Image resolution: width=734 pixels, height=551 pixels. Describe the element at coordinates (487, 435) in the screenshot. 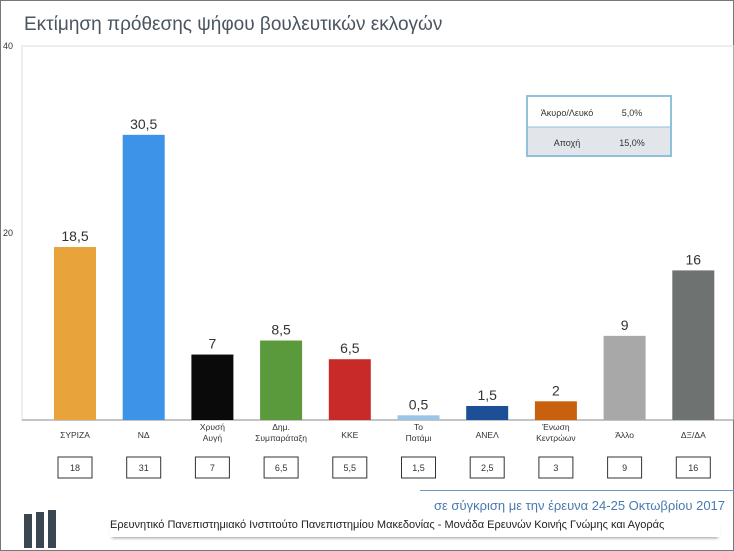

I see `x-tick-label: ΑΝΕΛ` at that location.